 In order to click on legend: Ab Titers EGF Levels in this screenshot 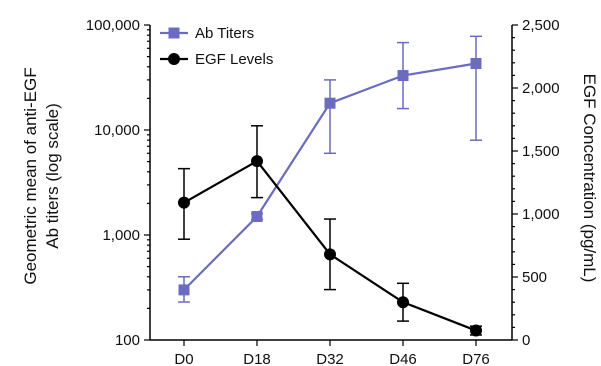, I will do `click(216, 46)`.